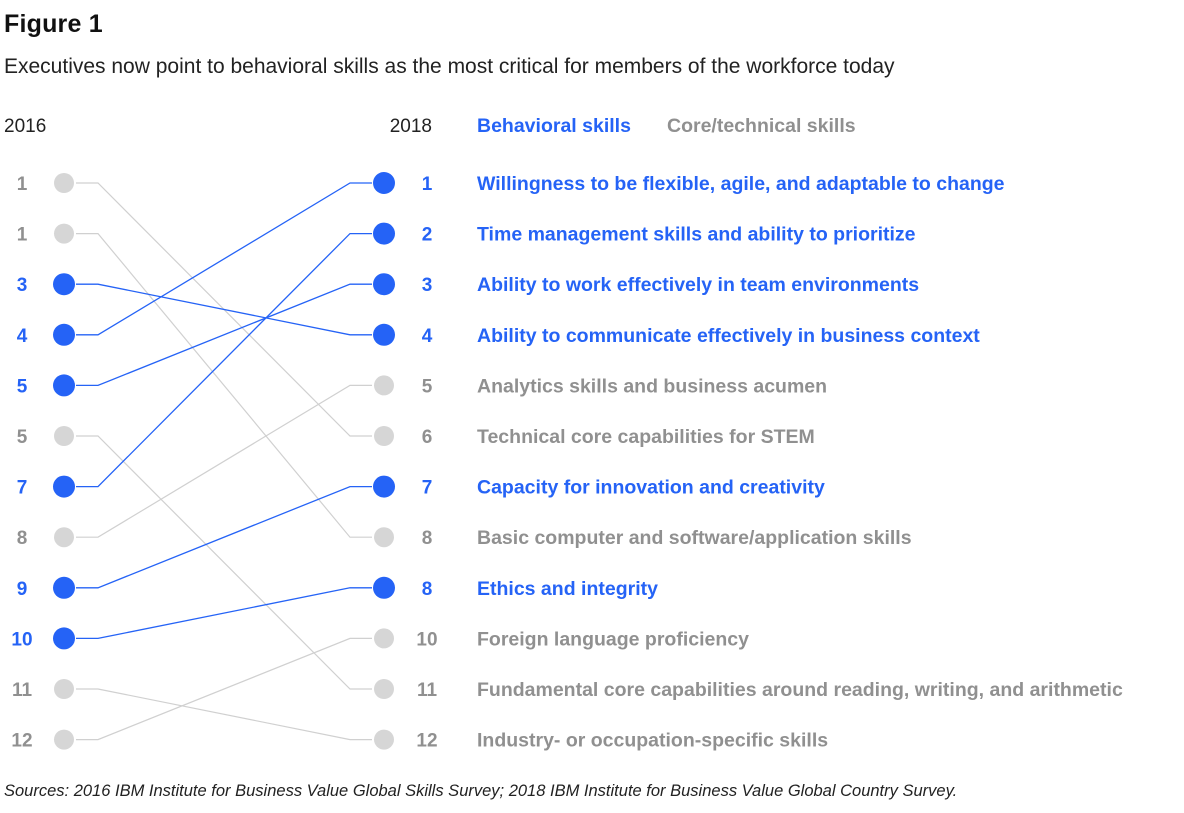 Image resolution: width=1184 pixels, height=813 pixels. What do you see at coordinates (427, 690) in the screenshot?
I see `right-rank-label: 11` at bounding box center [427, 690].